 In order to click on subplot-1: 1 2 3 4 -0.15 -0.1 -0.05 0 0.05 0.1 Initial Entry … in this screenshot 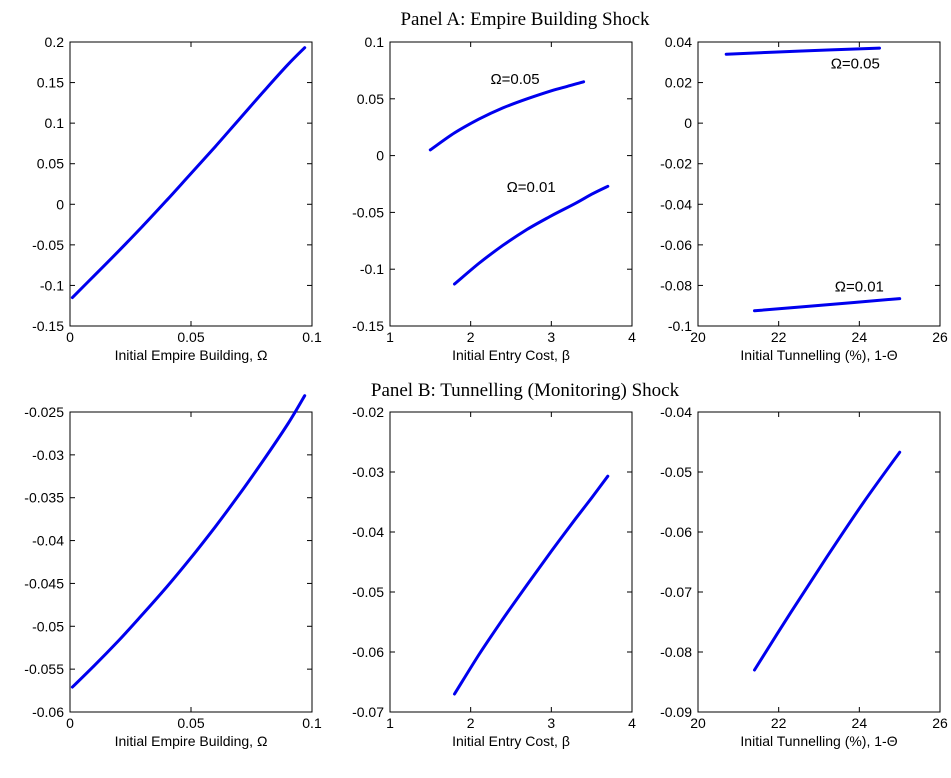, I will do `click(494, 198)`.